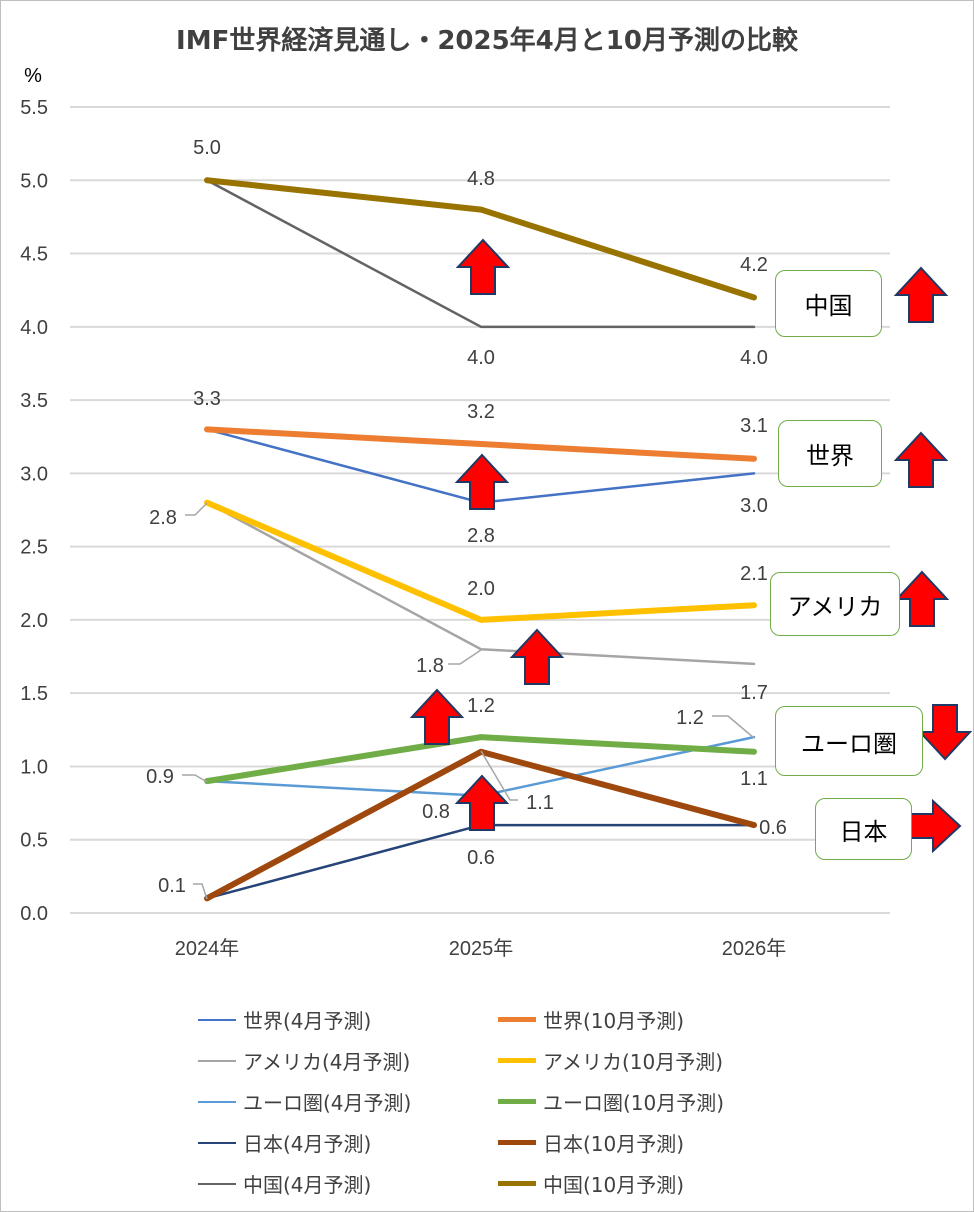 This screenshot has height=1212, width=974. What do you see at coordinates (487, 41) in the screenshot?
I see `chart-title: IMF世界経済見通し・2025年4月と10月予測の比較` at bounding box center [487, 41].